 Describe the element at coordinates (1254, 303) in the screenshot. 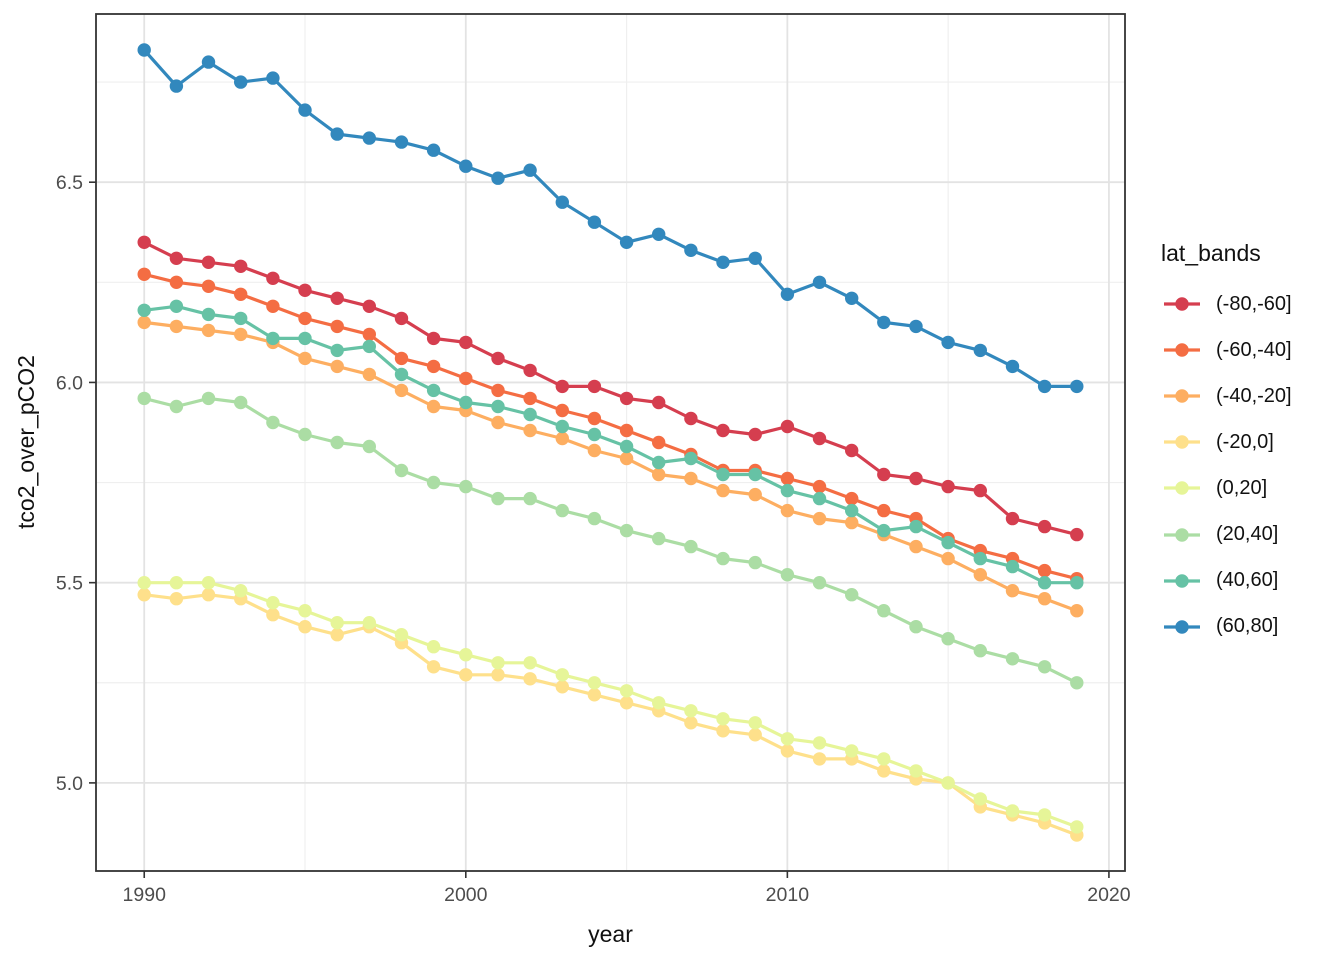

I see `legend-label: (-80,-60]` at that location.